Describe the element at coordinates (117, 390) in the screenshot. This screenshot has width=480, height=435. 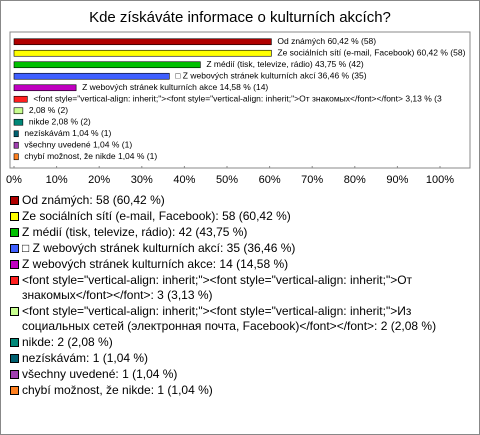
I see `legend-label: chybí možnost, že nikde: 1 (1,04 %)` at that location.